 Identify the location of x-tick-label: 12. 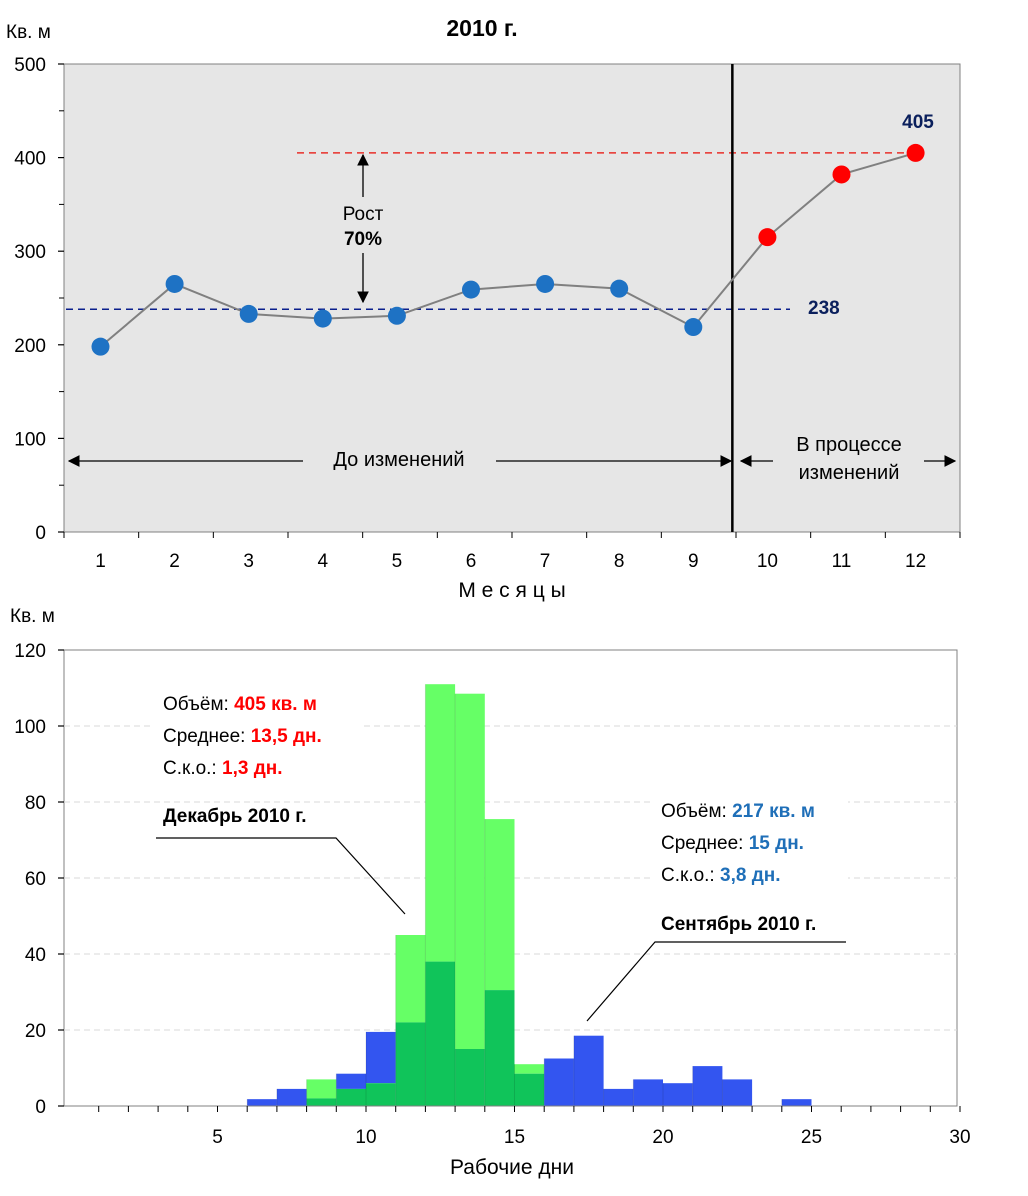
(915, 561).